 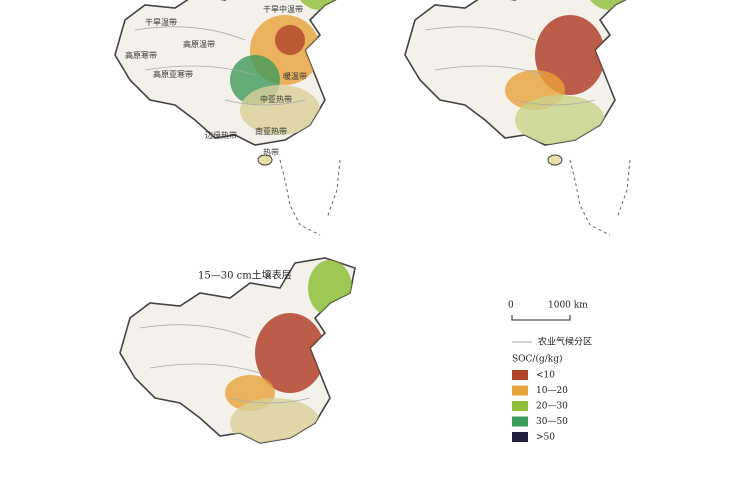 I want to click on legend: 农业气候分区 SOC/(g/kg) <10 10—20 20—30 30—50 >50, so click(x=552, y=389).